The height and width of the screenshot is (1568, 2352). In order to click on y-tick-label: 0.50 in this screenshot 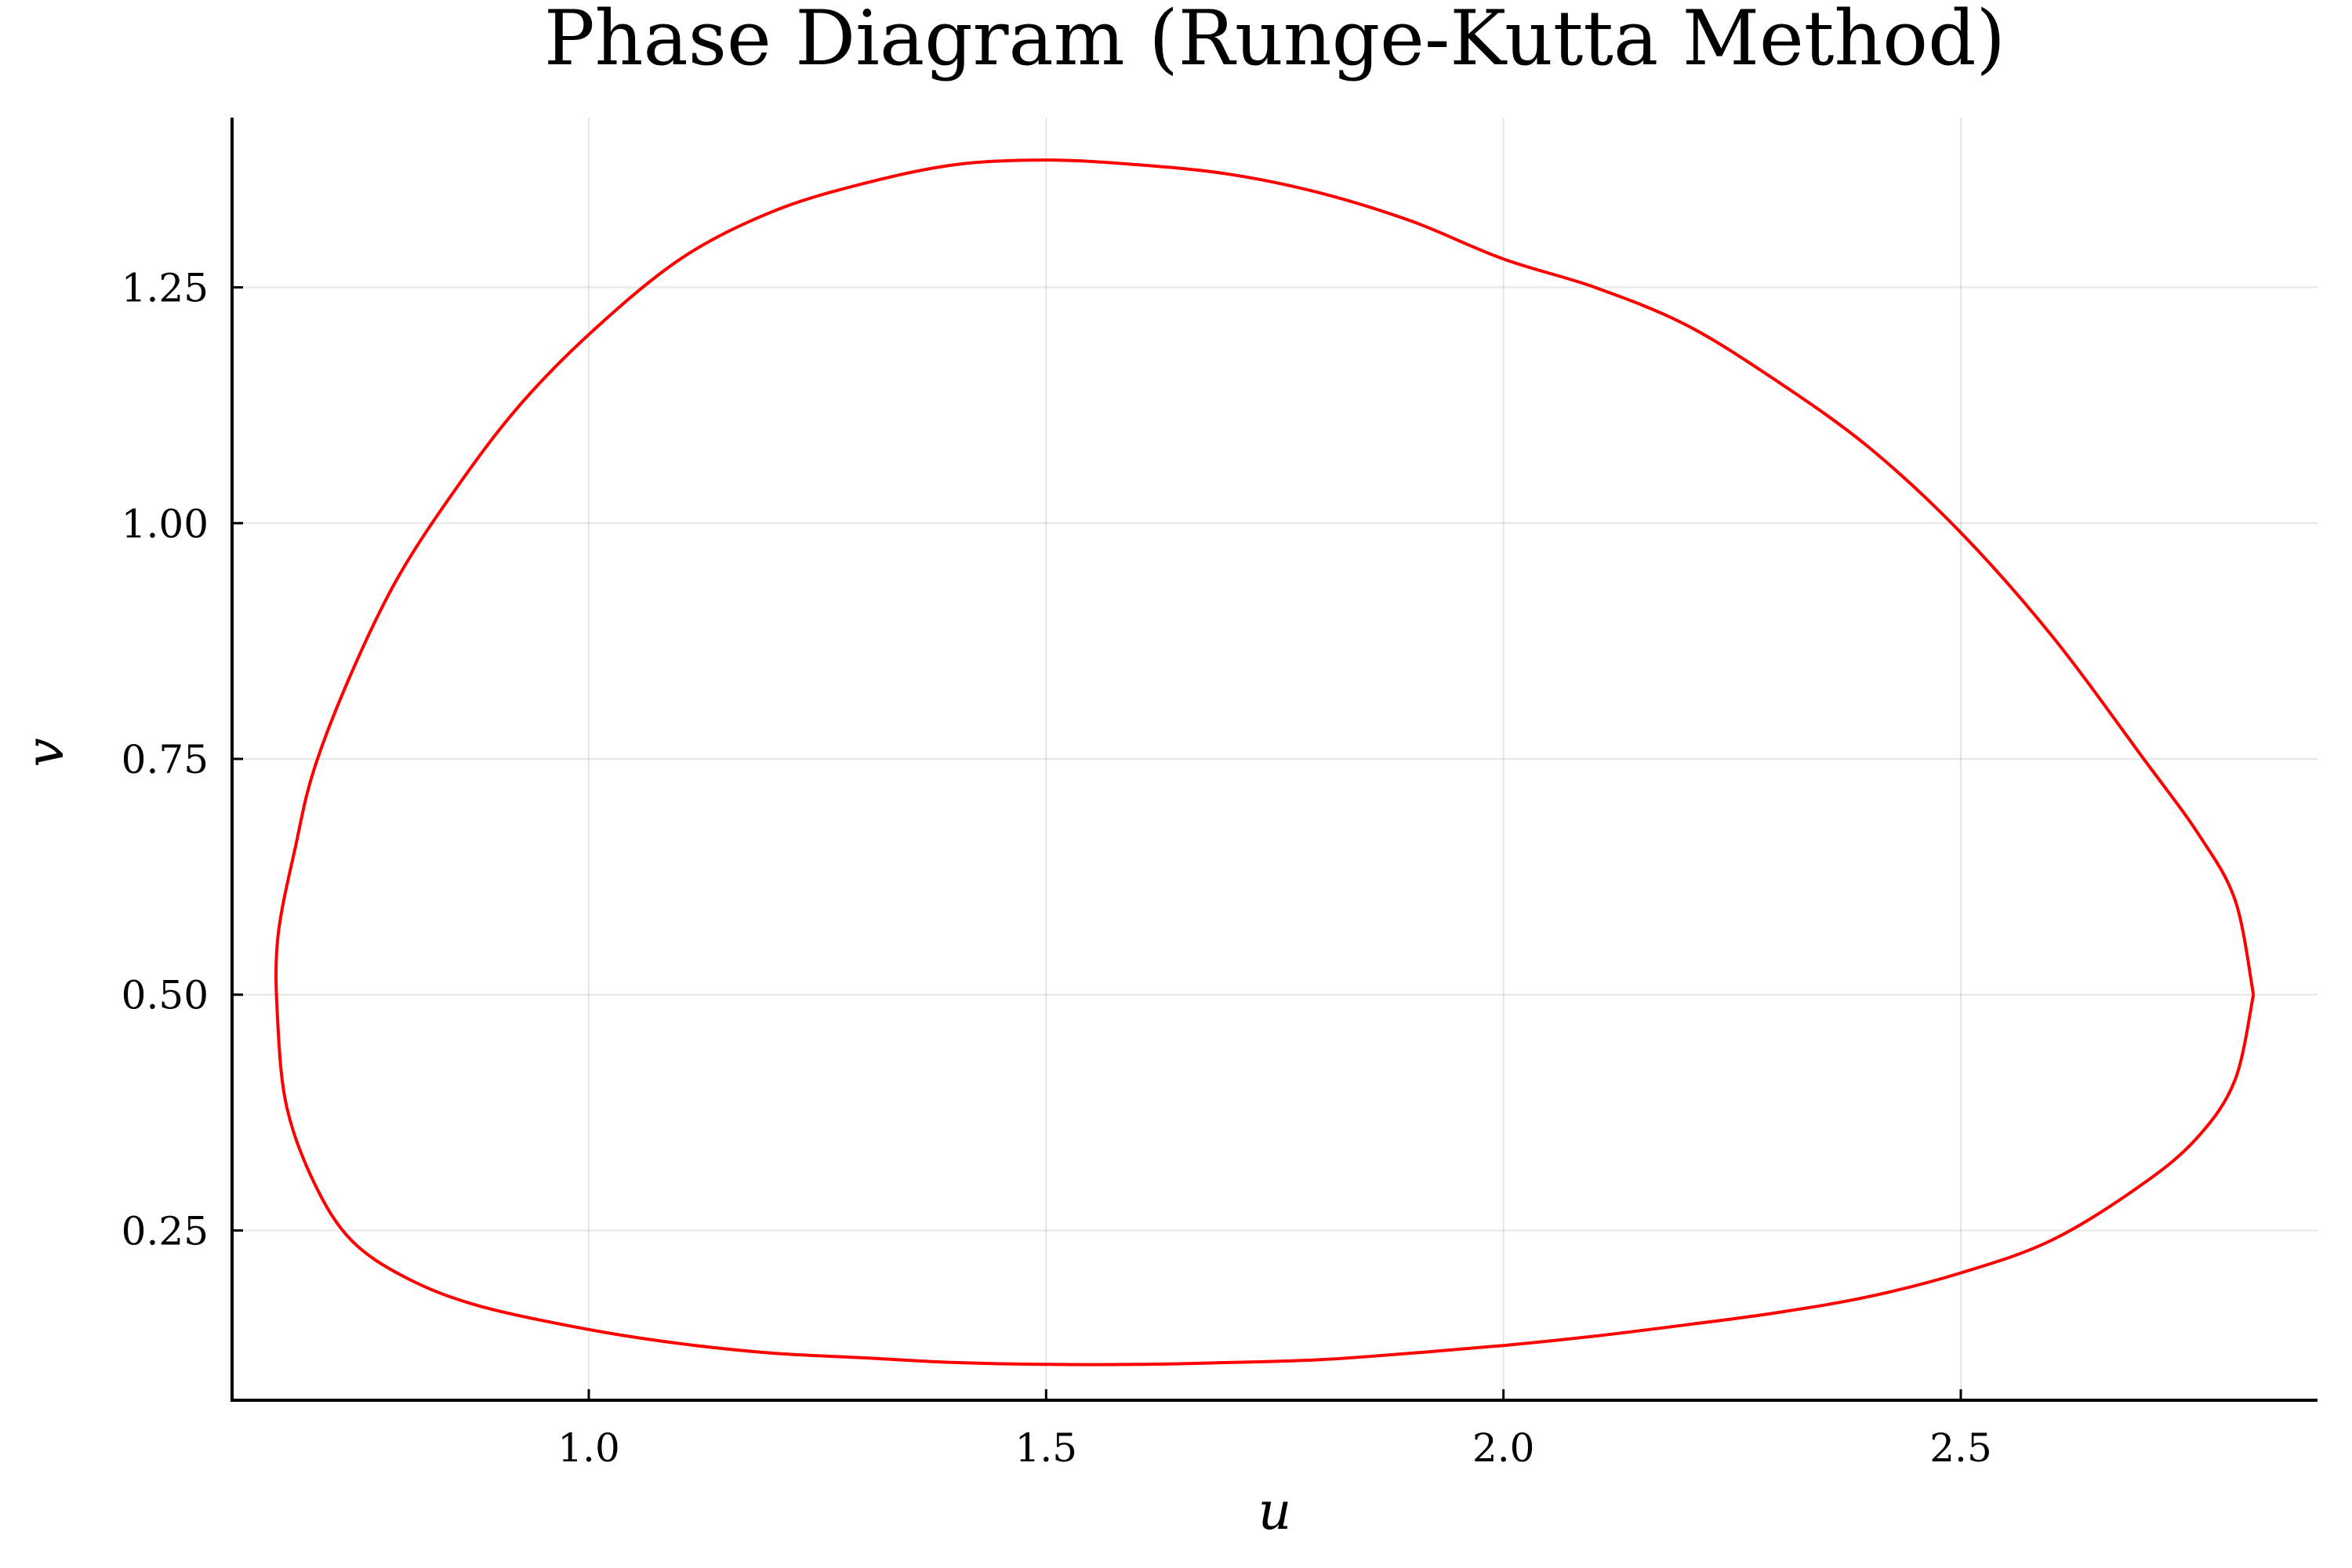, I will do `click(165, 995)`.